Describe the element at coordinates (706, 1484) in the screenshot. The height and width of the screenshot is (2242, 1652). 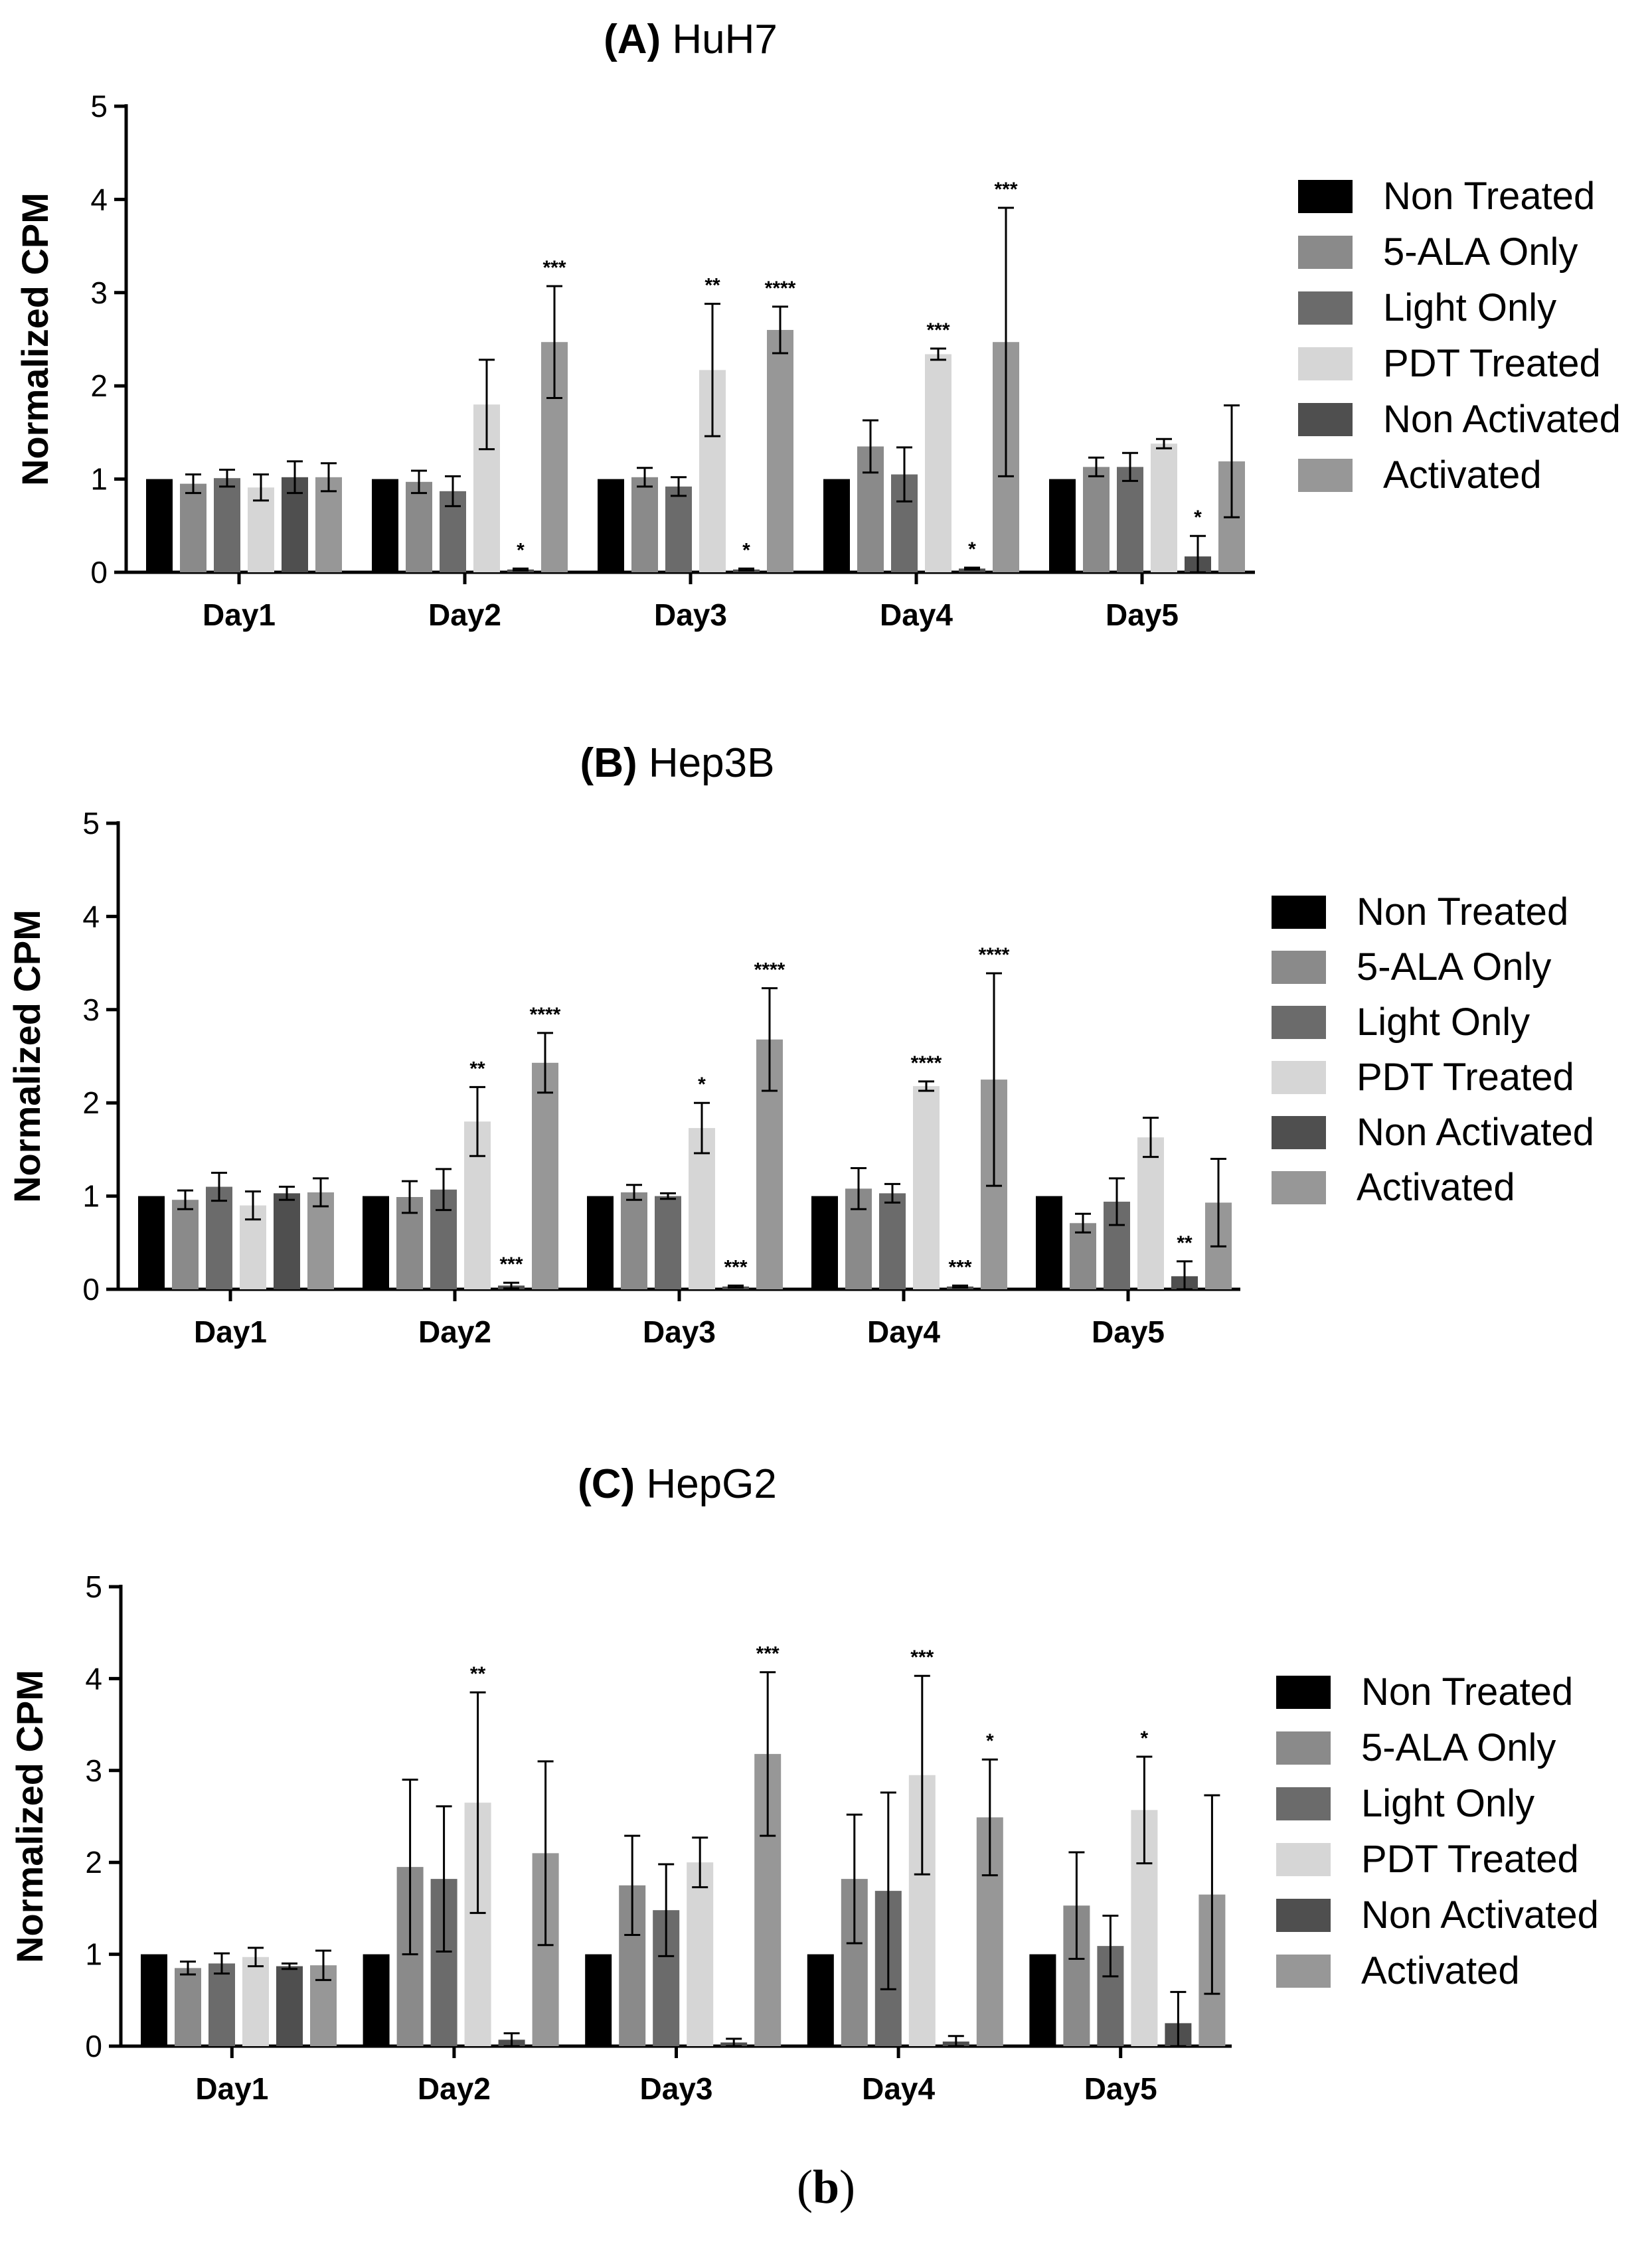
I see `chart-title-name: HepG2` at that location.